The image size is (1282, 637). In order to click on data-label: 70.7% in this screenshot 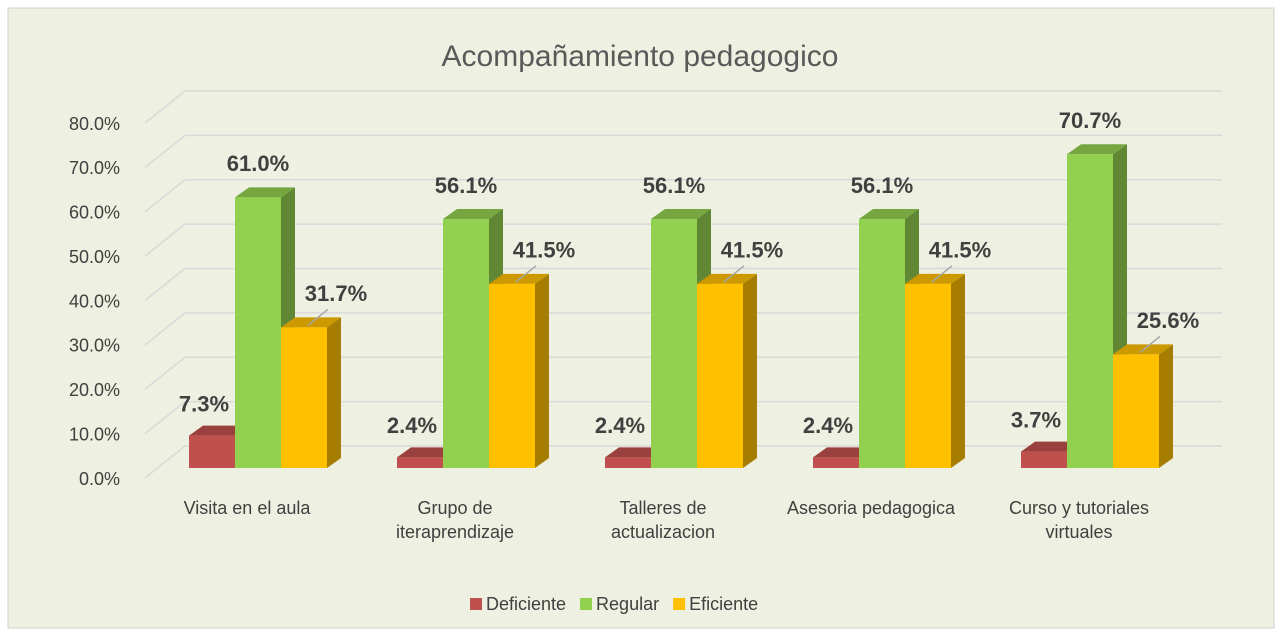, I will do `click(1090, 120)`.